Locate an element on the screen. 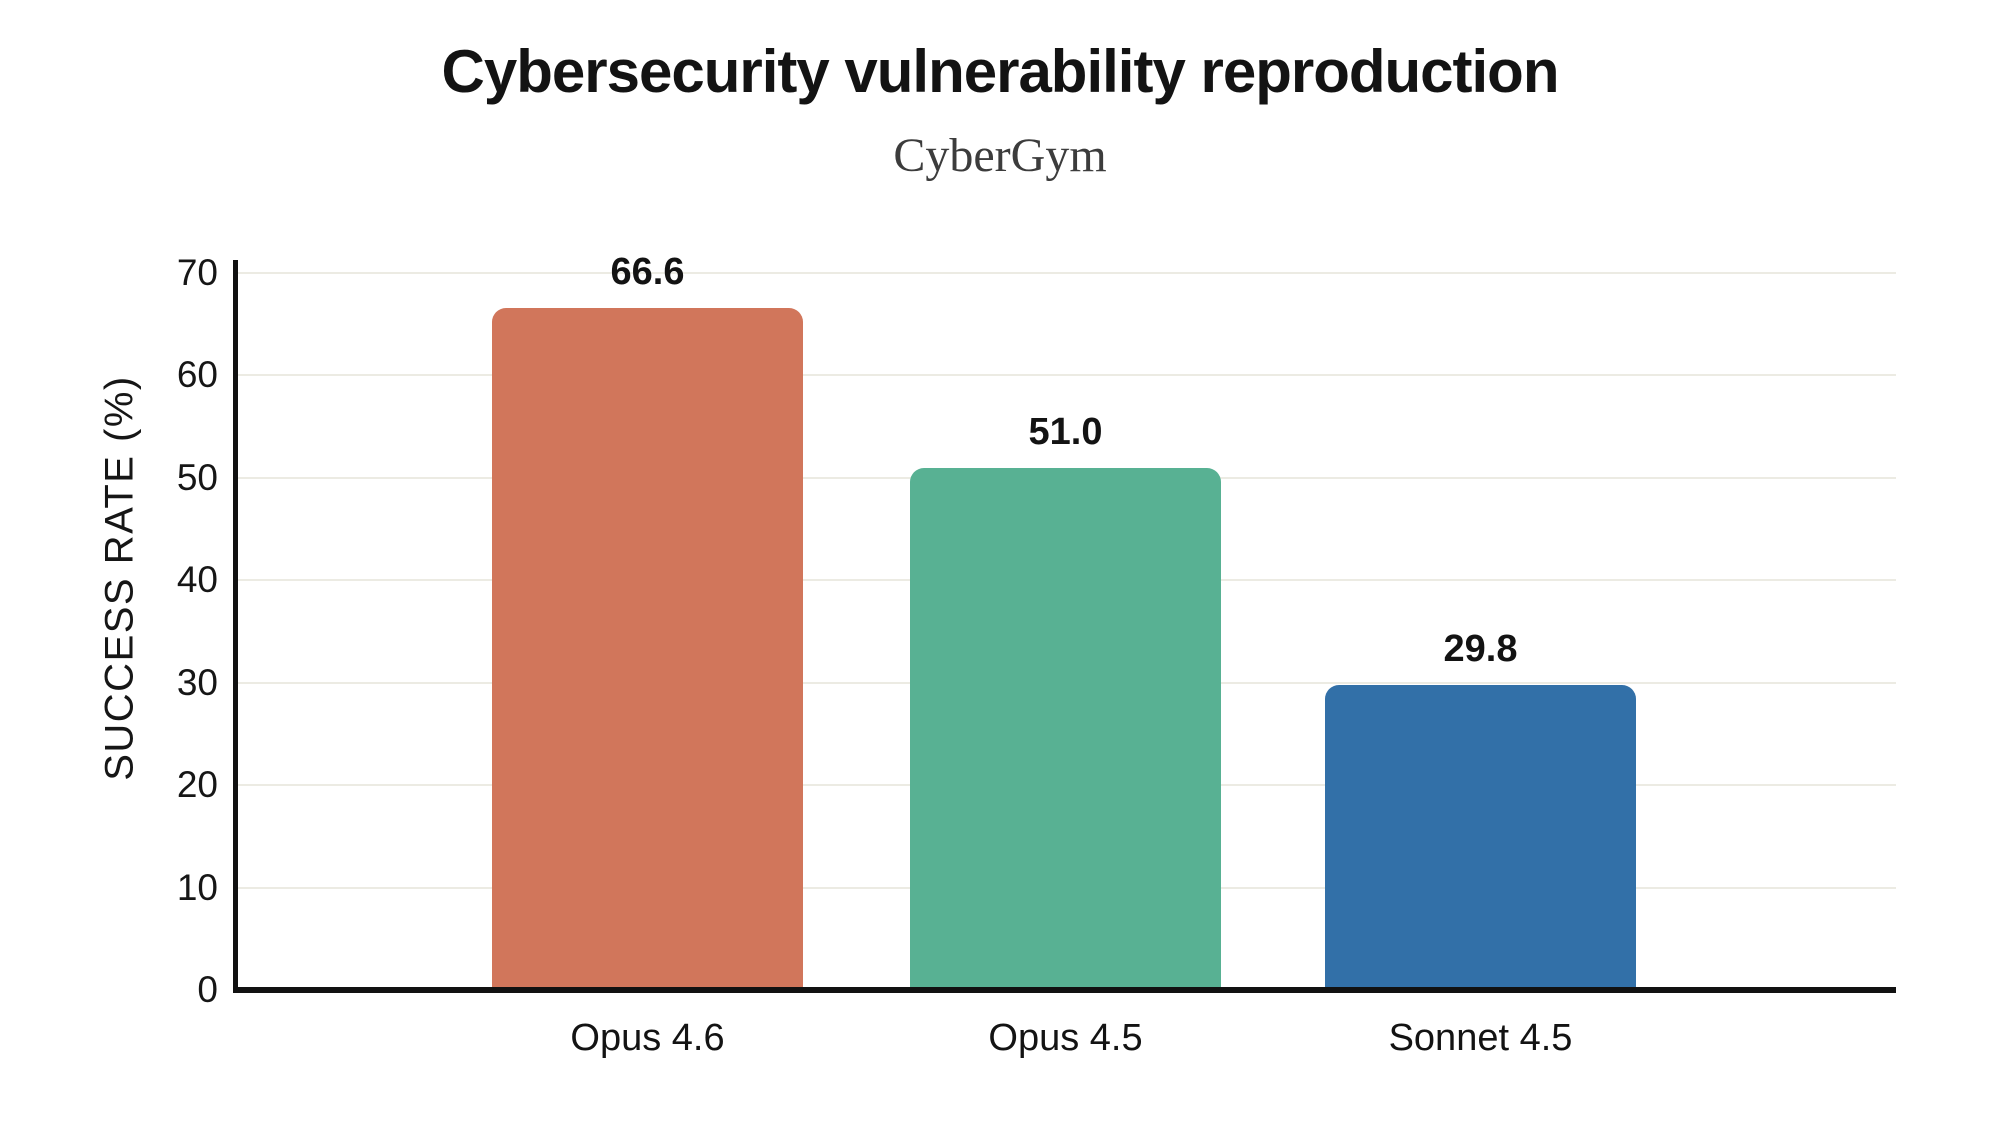  y-tick-label: 10 is located at coordinates (197, 887).